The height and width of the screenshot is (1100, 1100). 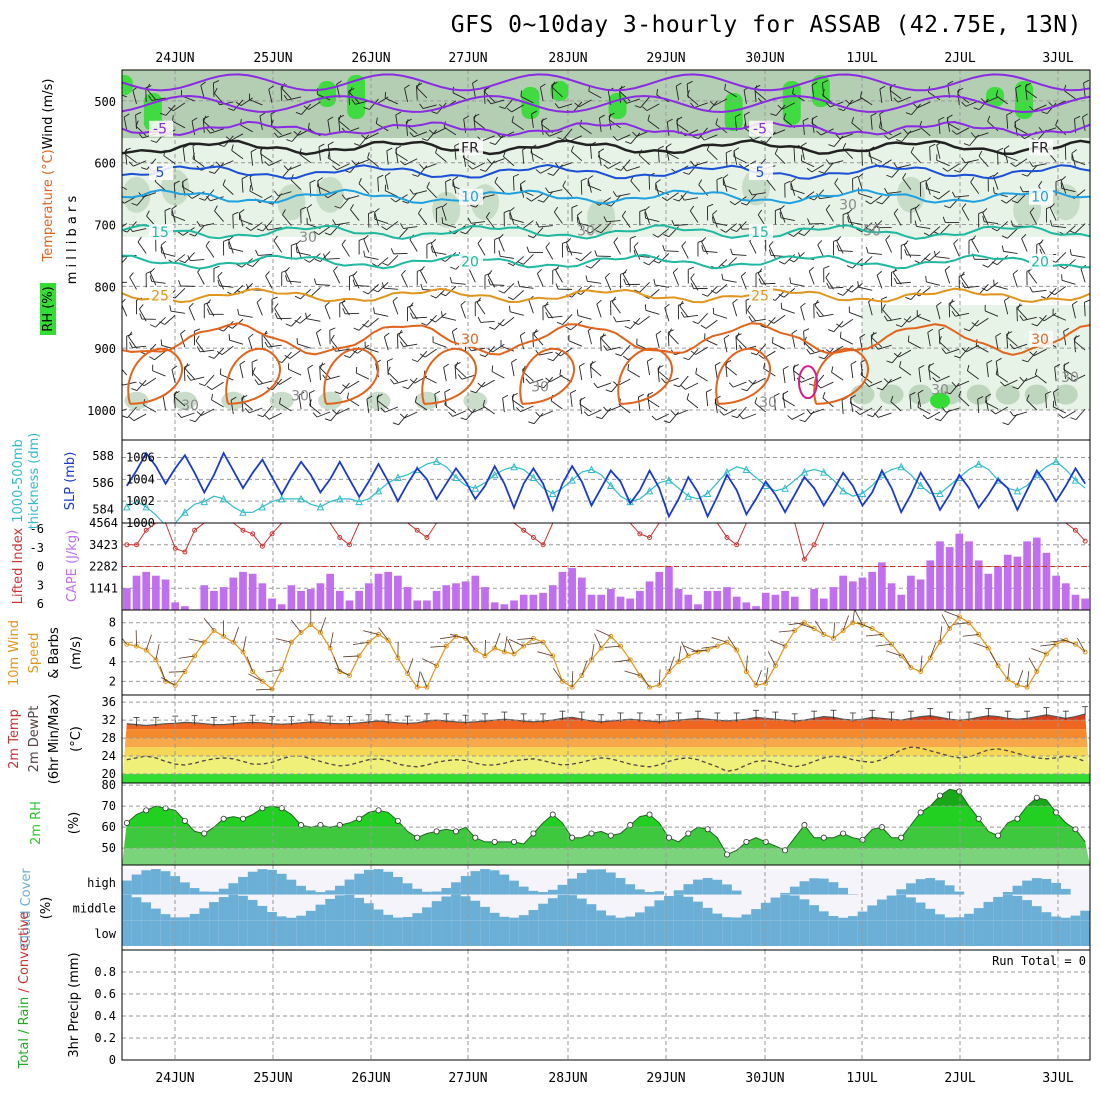 What do you see at coordinates (109, 806) in the screenshot?
I see `rh-tick: 70` at bounding box center [109, 806].